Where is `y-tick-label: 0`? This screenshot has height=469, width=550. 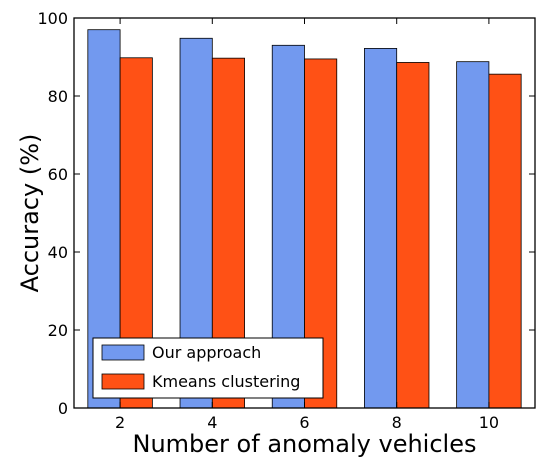
y-tick-label: 0 is located at coordinates (63, 408).